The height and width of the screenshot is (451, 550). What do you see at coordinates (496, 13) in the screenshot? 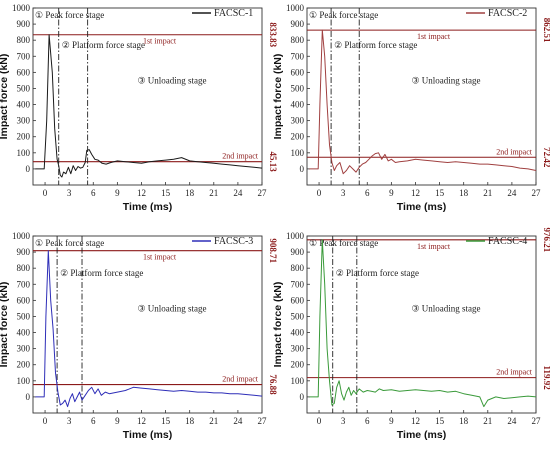
I see `legend: FACSC-2` at bounding box center [496, 13].